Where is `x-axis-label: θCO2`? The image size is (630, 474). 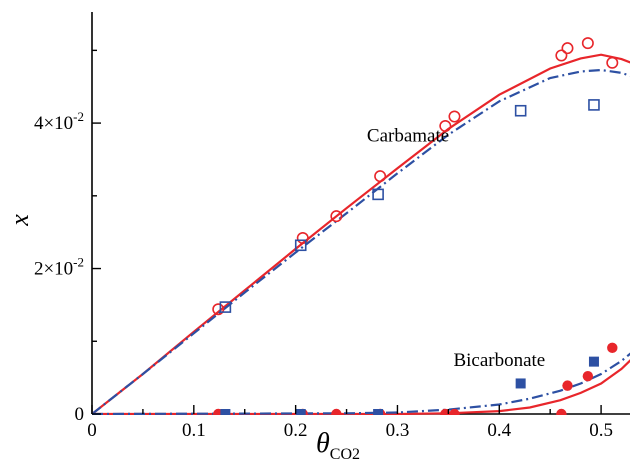
x-axis-label: θCO2 is located at coordinates (338, 445).